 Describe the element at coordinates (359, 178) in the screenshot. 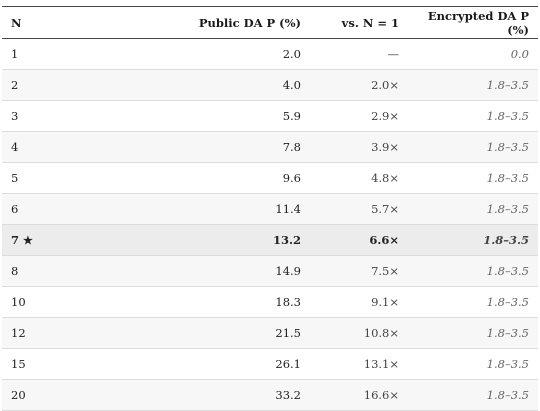

I see `cell-vs-n1: 4.8×` at that location.